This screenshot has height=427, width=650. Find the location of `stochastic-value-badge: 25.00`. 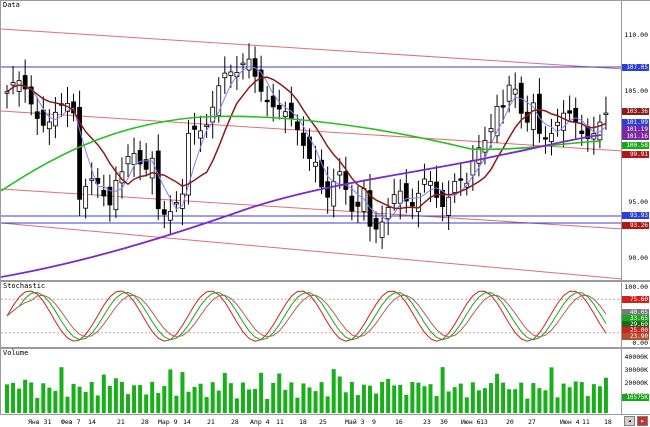

stochastic-value-badge: 25.00 is located at coordinates (635, 330).